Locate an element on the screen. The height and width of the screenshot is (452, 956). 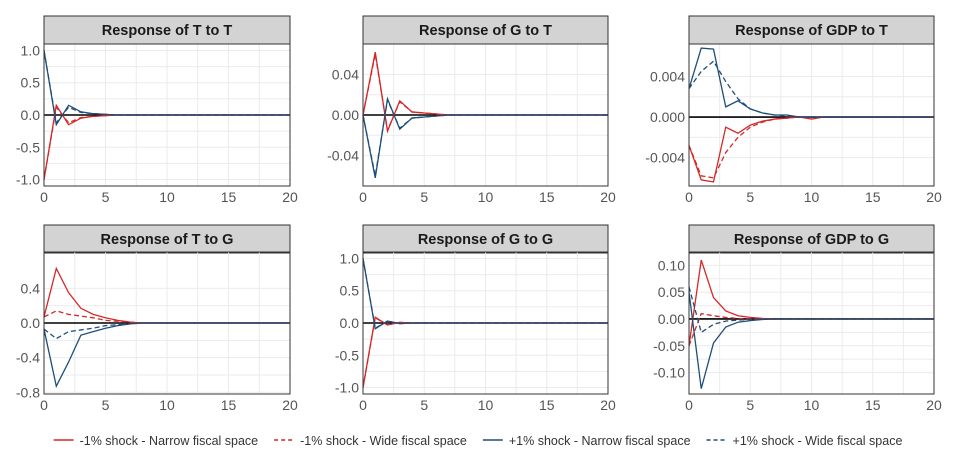
y-tick-label: 0.004 is located at coordinates (667, 76).